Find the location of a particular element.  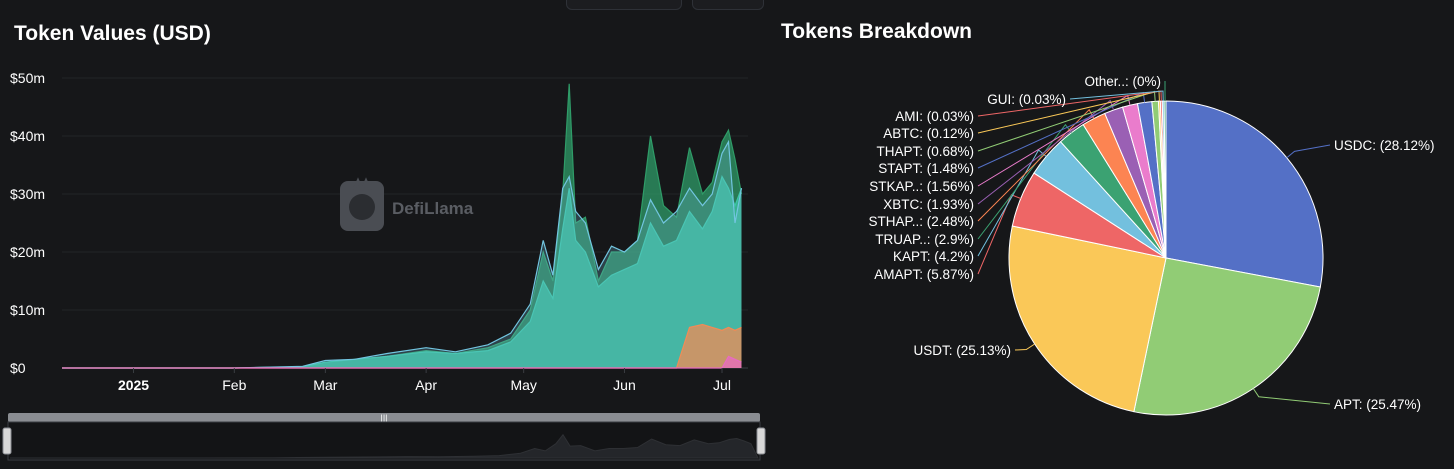

pie-slice-label: APT: (25.47%) is located at coordinates (1377, 404).